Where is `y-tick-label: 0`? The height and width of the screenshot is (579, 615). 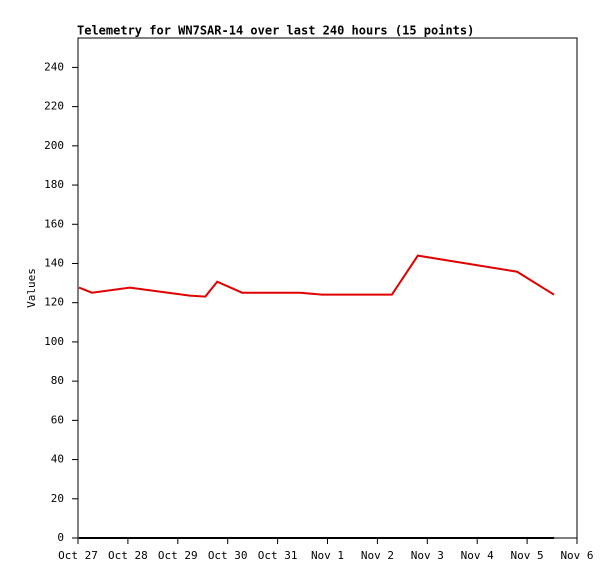 y-tick-label: 0 is located at coordinates (60, 537).